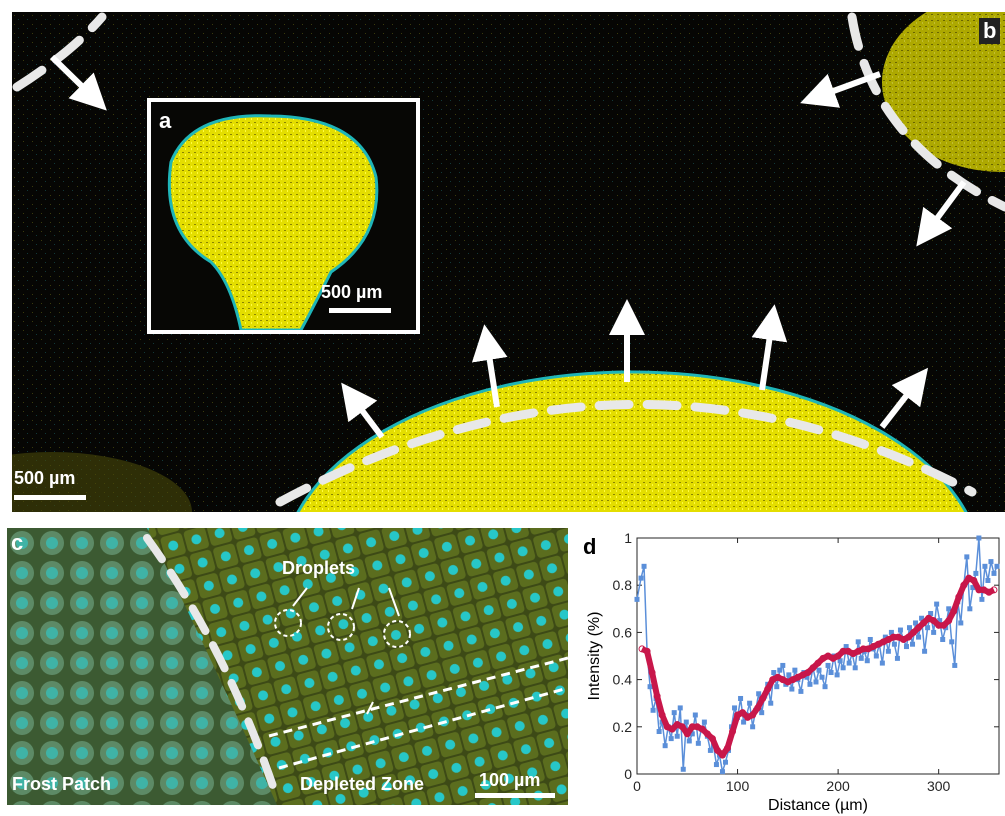 The width and height of the screenshot is (1005, 816). What do you see at coordinates (818, 805) in the screenshot?
I see `x-axis-label: Distance (µm)` at bounding box center [818, 805].